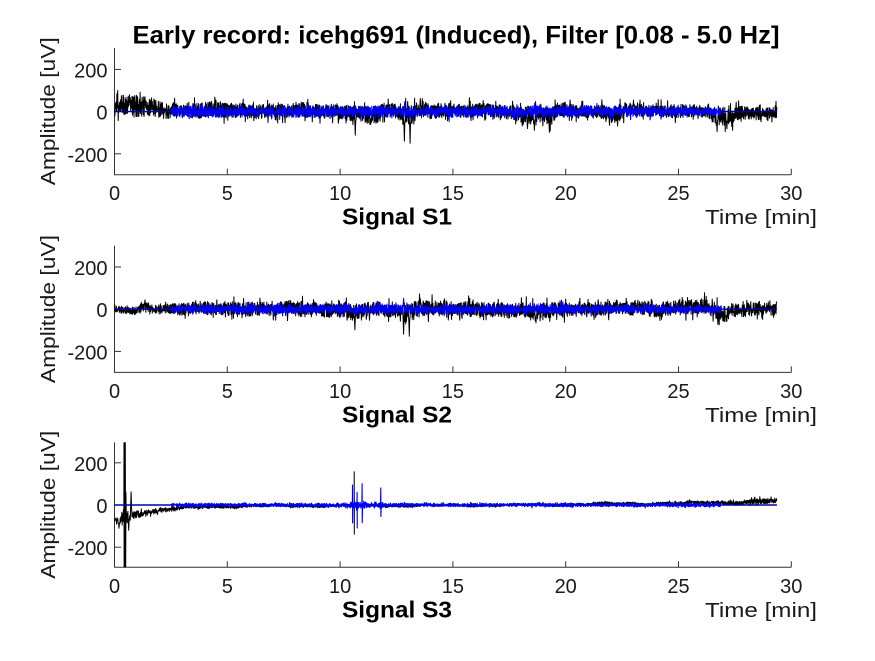 This screenshot has width=875, height=661. Describe the element at coordinates (397, 414) in the screenshot. I see `svg-text: Signal S2` at that location.